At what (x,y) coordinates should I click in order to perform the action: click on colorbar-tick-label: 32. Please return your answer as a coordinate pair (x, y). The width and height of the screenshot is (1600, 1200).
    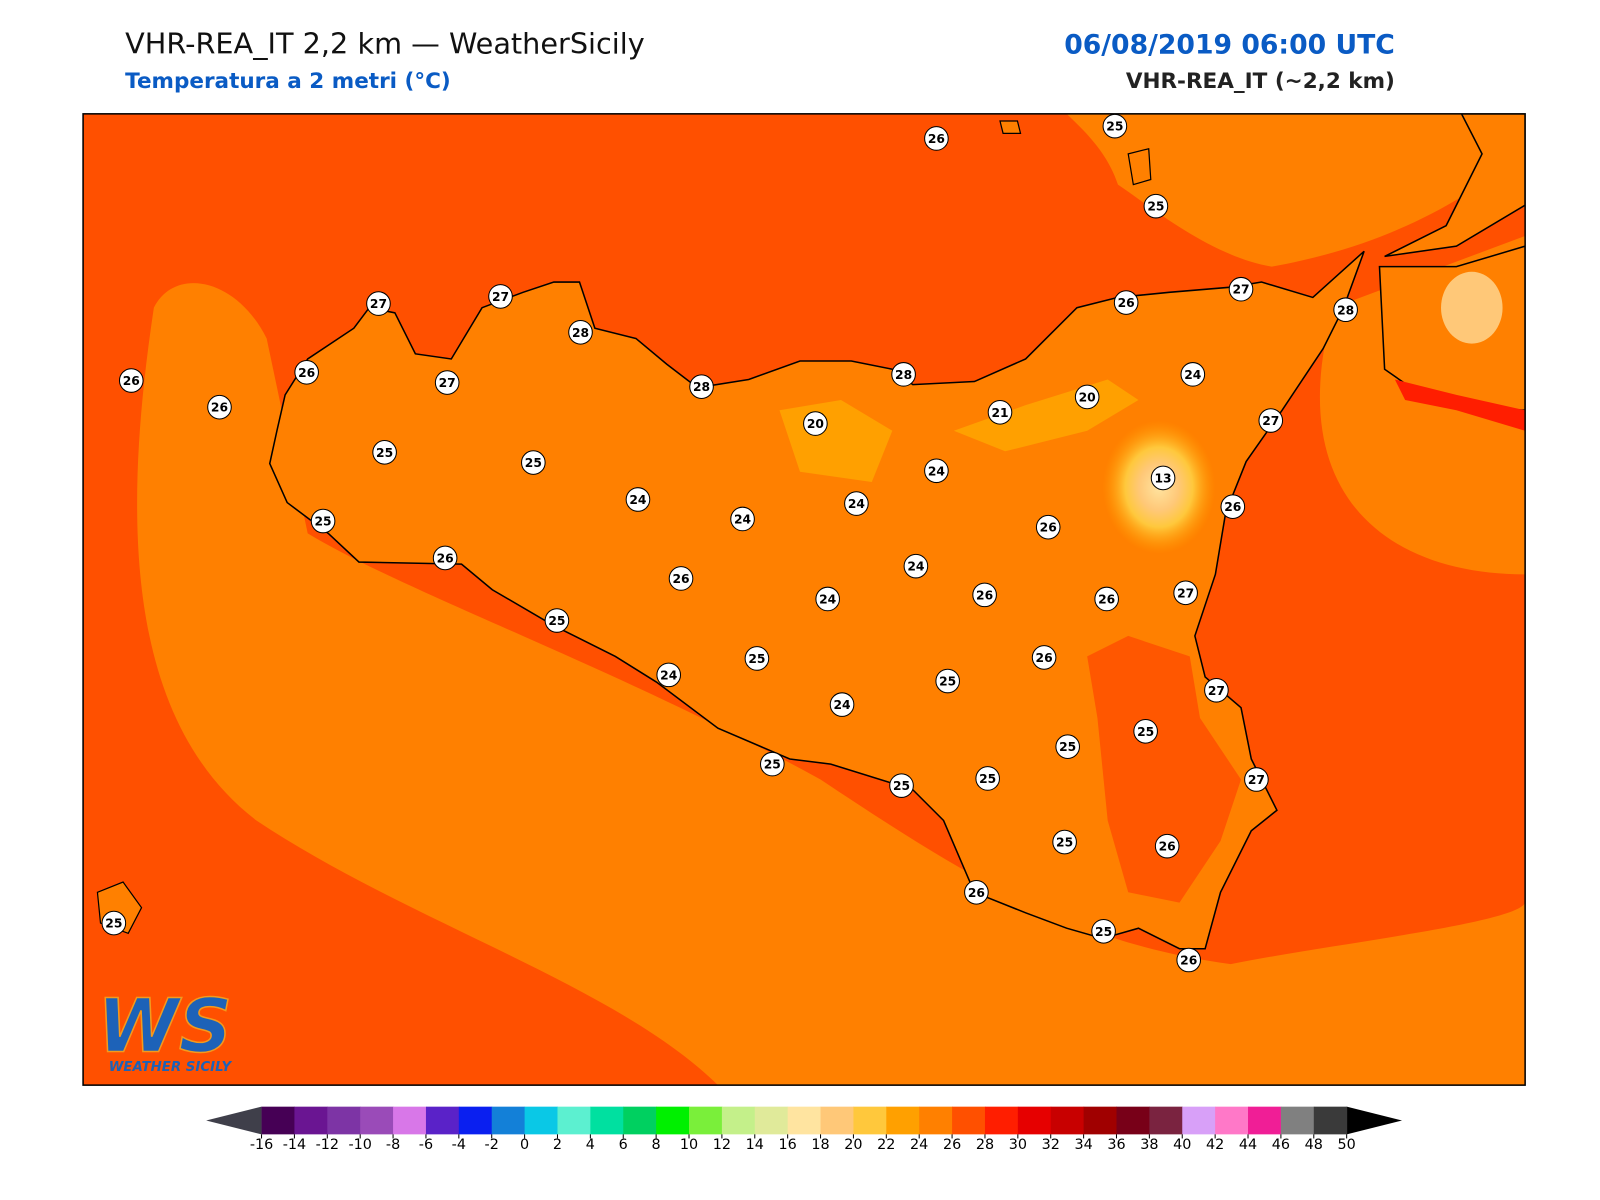
    Looking at the image, I should click on (1051, 1145).